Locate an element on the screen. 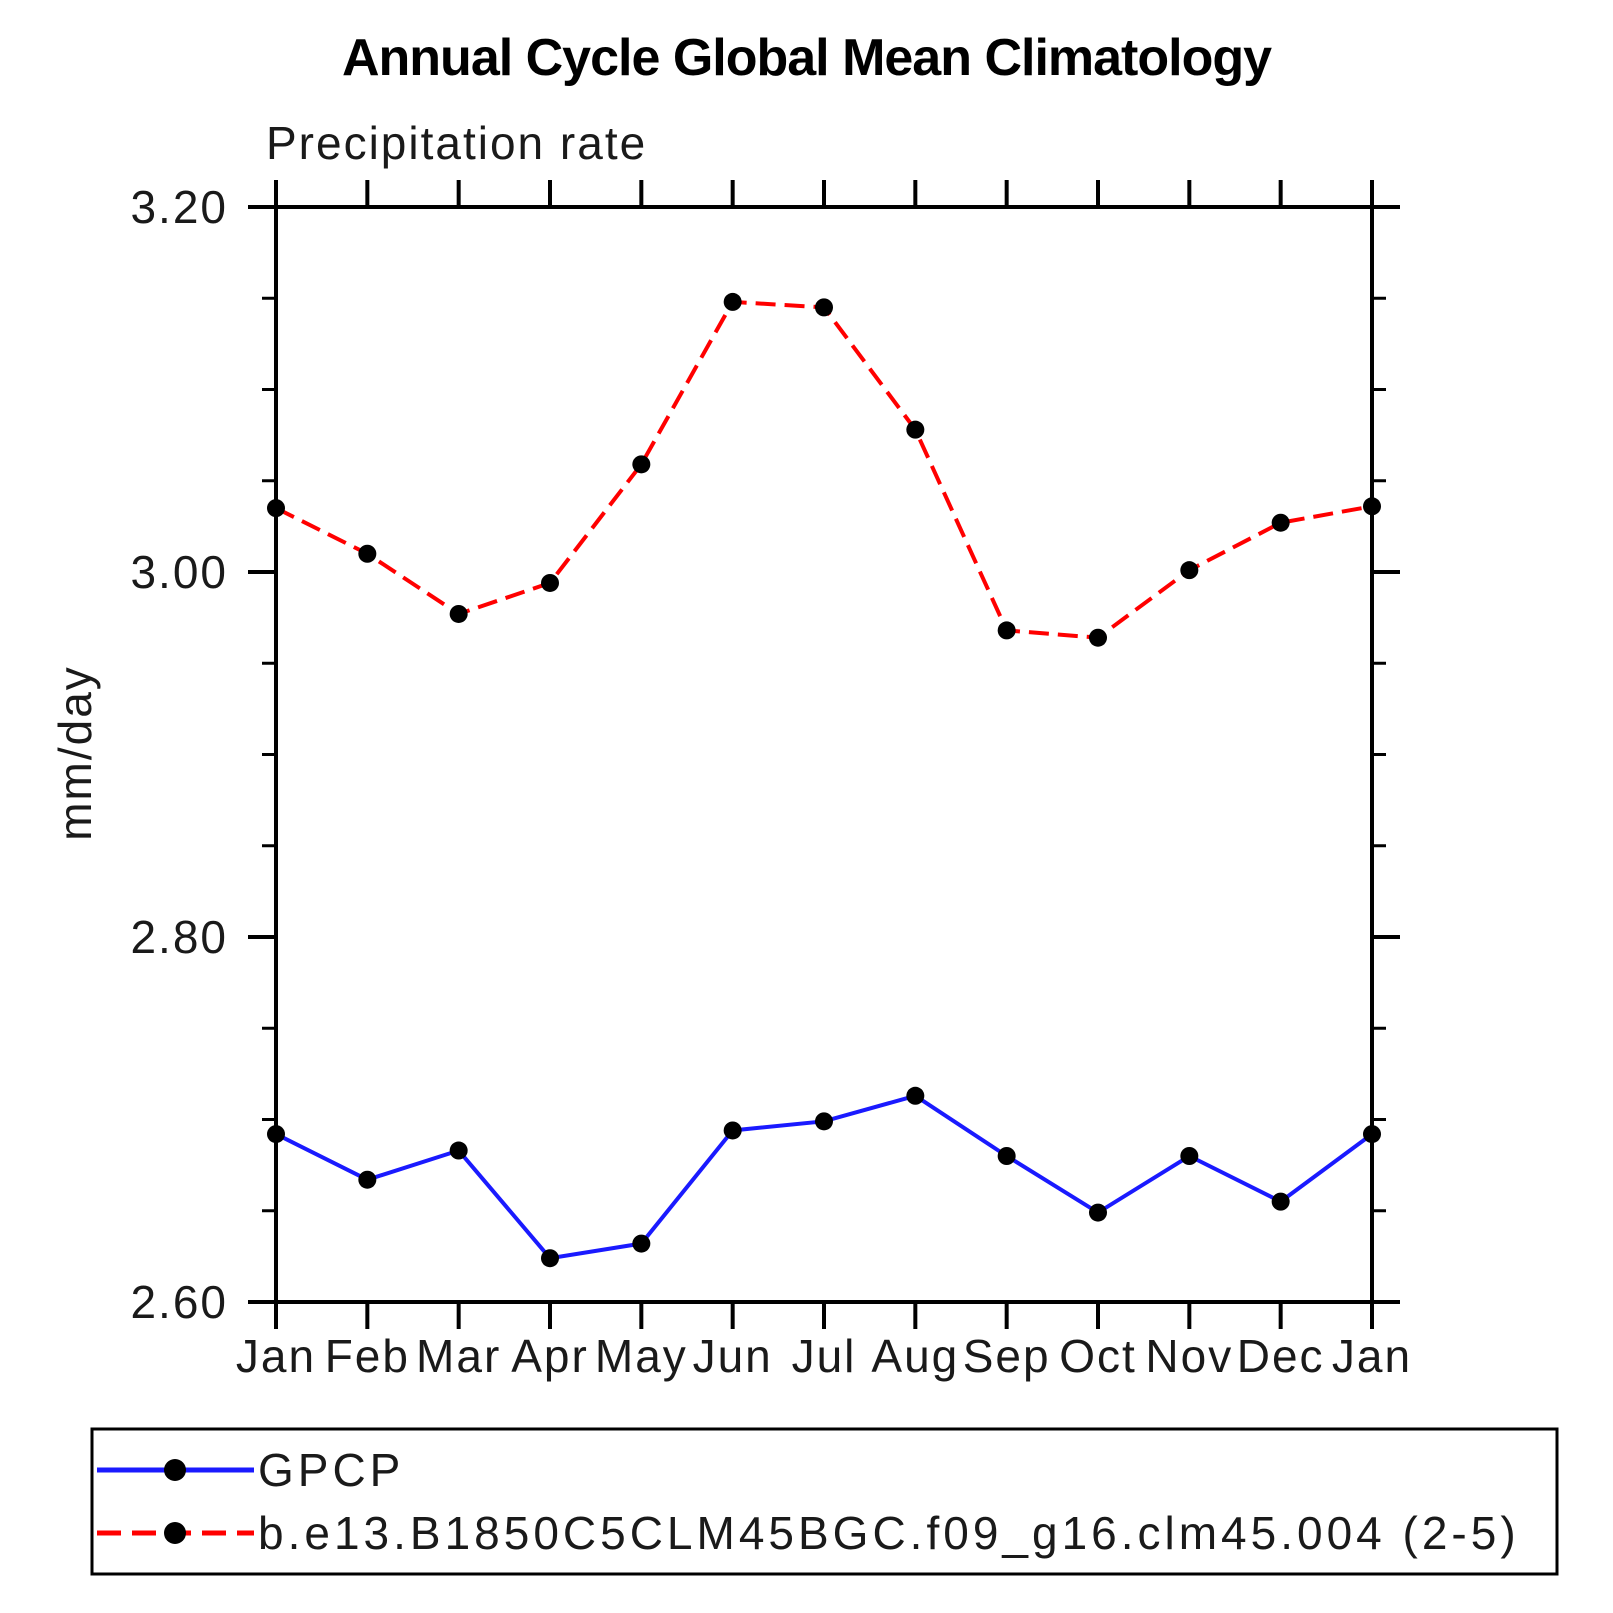  legend-marker-model is located at coordinates (175, 1533).